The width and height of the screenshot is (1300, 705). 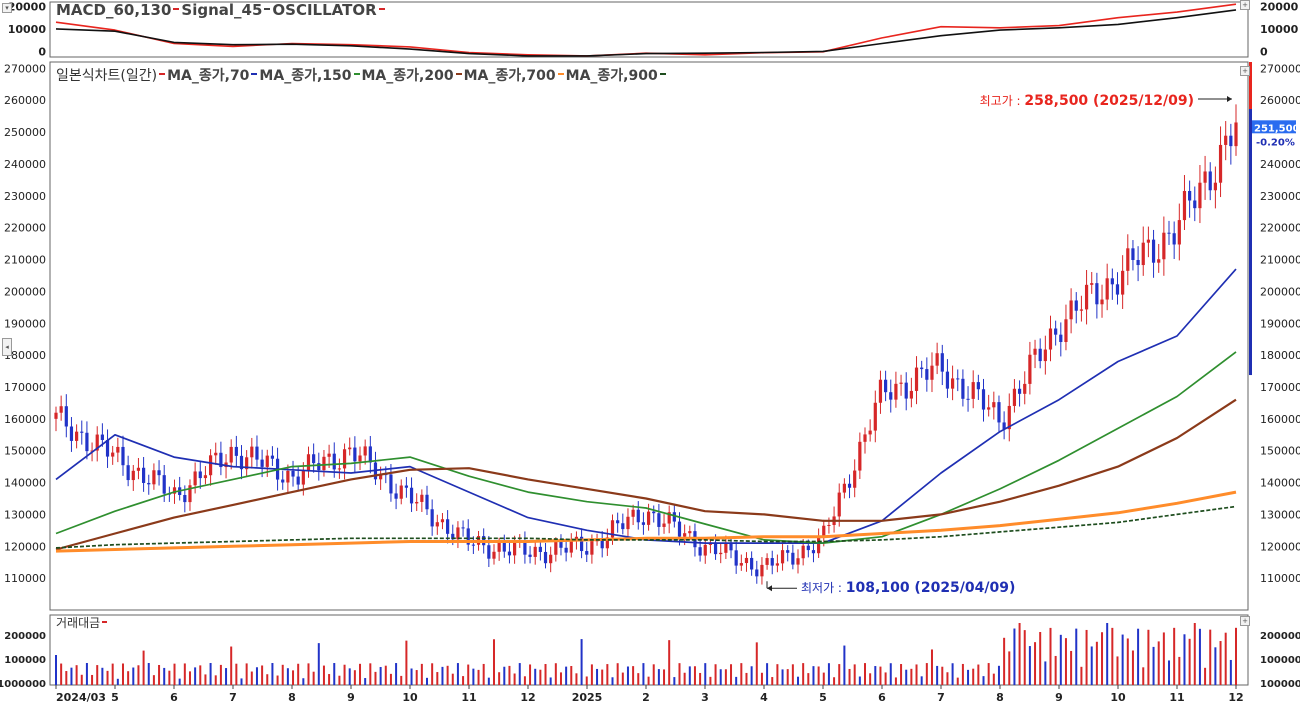 I want to click on macd-left-tick-label: 20000, so click(x=27, y=6).